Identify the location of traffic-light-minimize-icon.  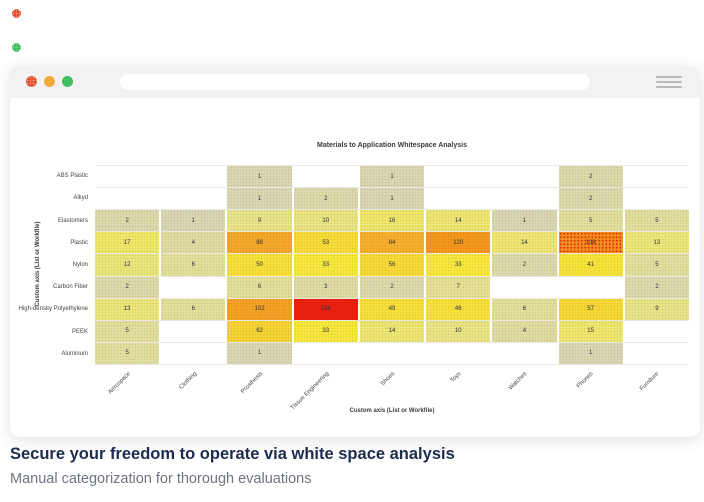
(49, 81).